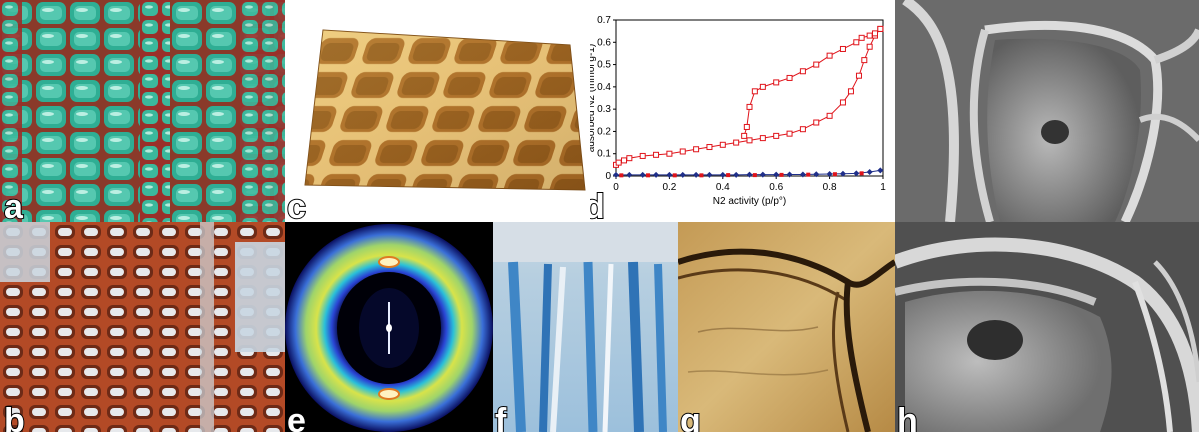  What do you see at coordinates (13, 205) in the screenshot?
I see `panel-label-a: a` at bounding box center [13, 205].